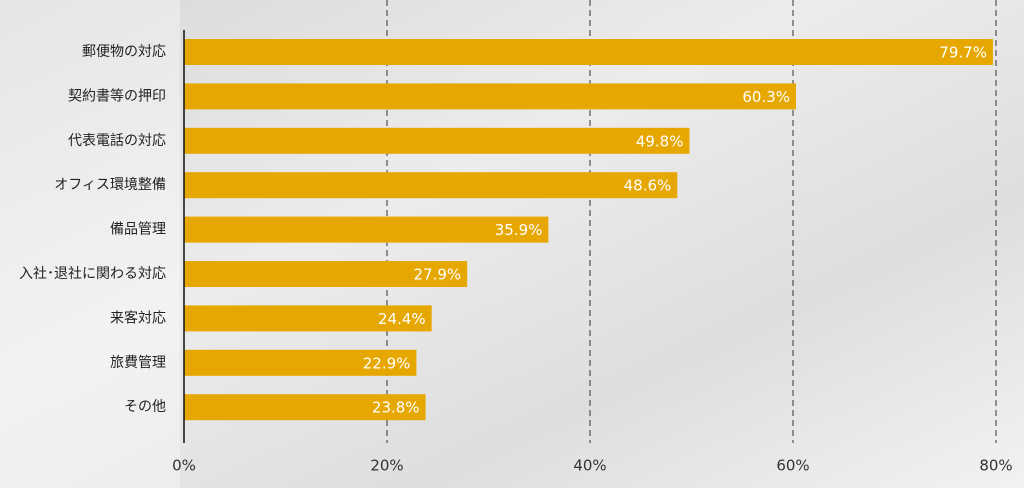 This screenshot has height=488, width=1024. Describe the element at coordinates (387, 363) in the screenshot. I see `value-label: 22.9%` at that location.